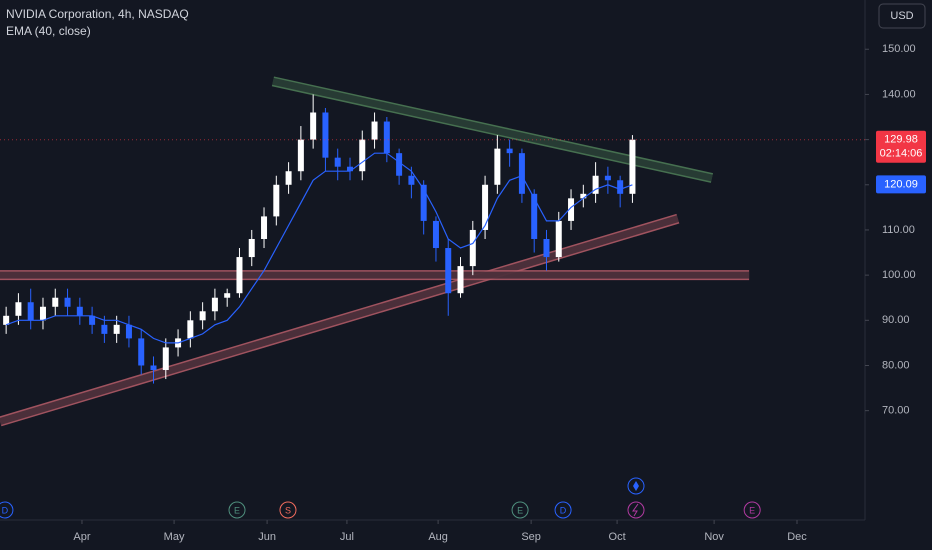 The image size is (932, 550). I want to click on currency-label: USD, so click(901, 16).